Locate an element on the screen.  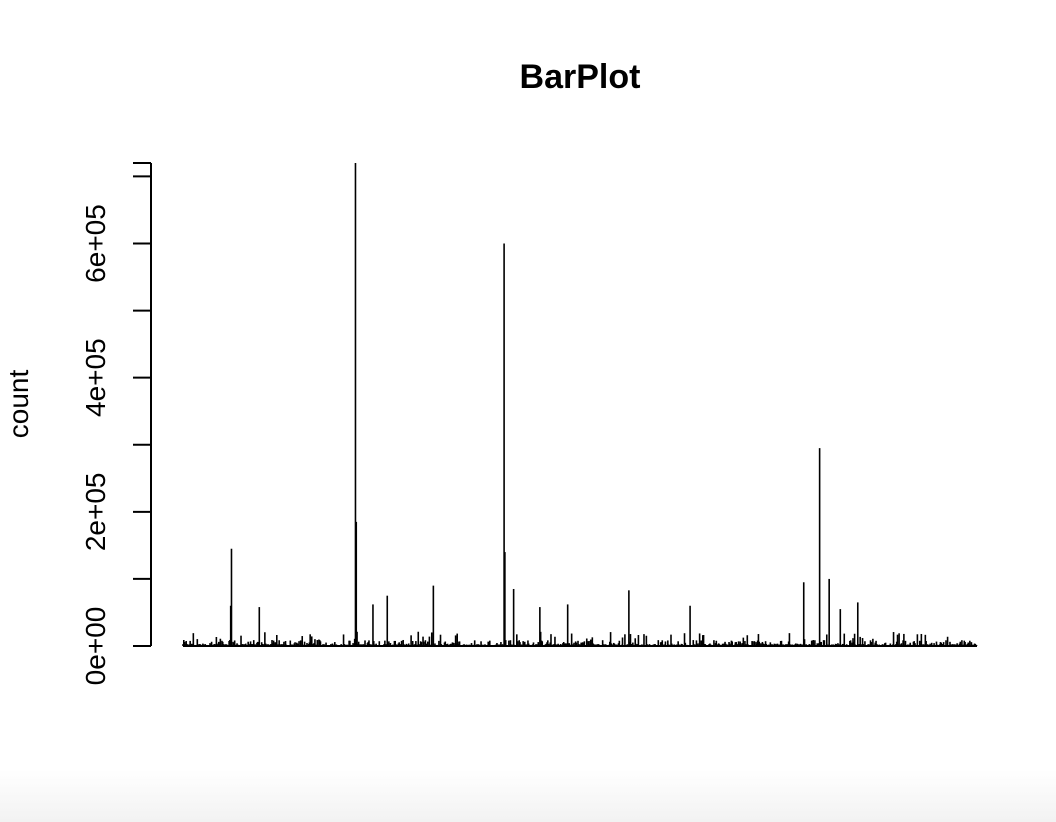
chart-title: BarPlot is located at coordinates (580, 77).